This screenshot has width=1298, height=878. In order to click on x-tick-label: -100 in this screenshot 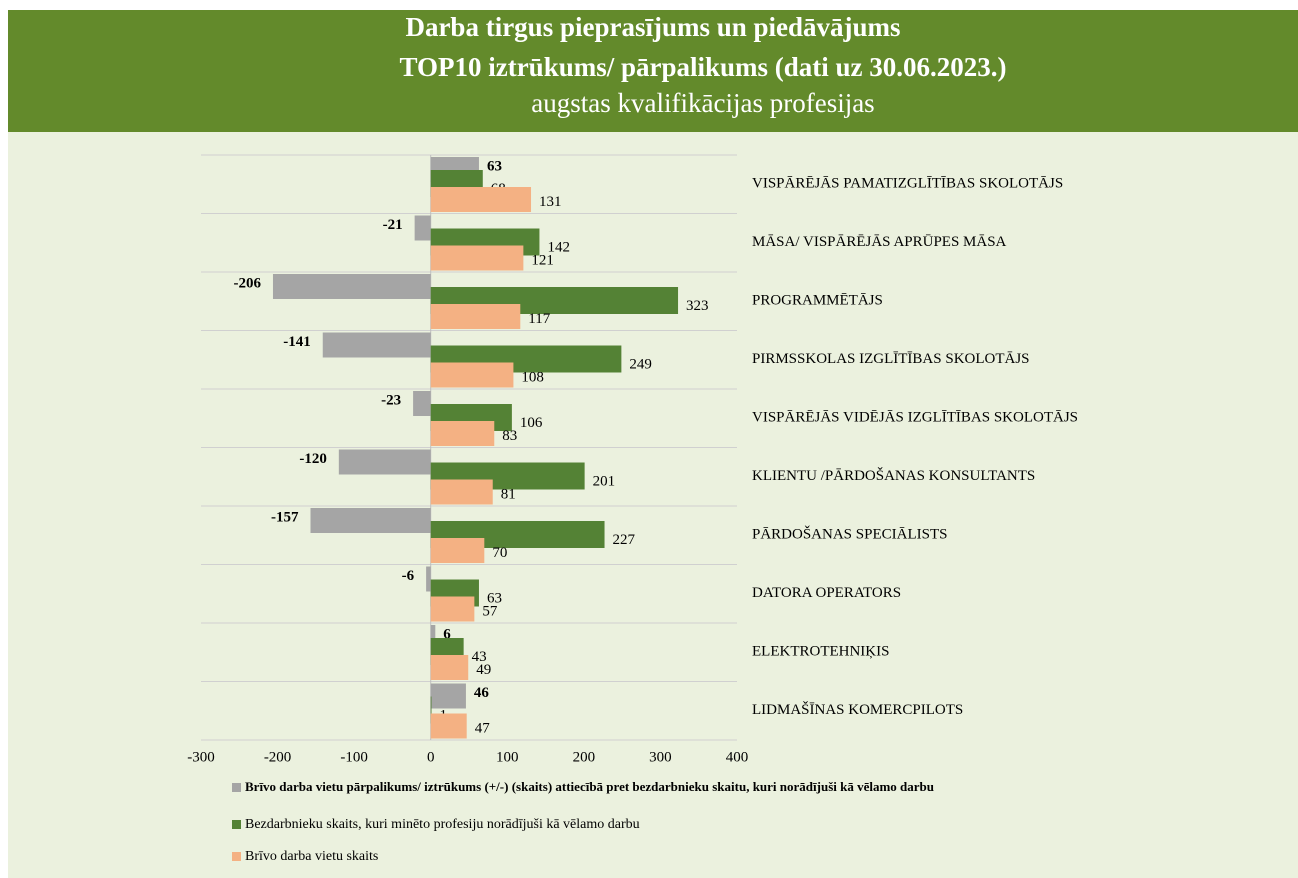, I will do `click(354, 757)`.